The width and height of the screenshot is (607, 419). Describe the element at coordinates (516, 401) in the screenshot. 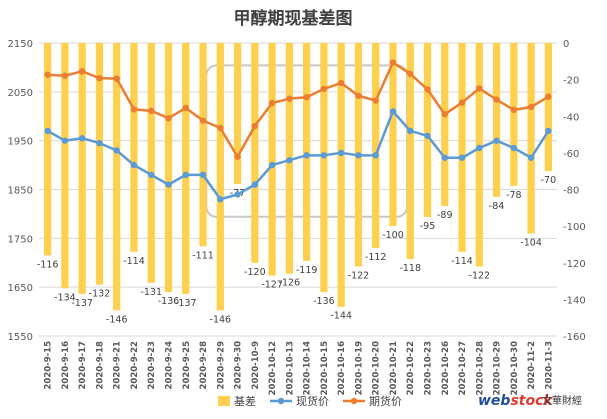

I see `watermark-web: webstock` at that location.